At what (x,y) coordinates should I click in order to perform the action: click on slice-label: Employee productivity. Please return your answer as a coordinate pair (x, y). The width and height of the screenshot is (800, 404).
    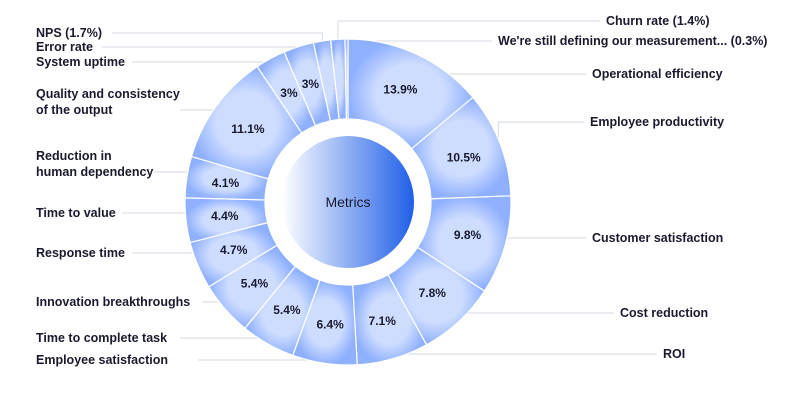
    Looking at the image, I should click on (657, 122).